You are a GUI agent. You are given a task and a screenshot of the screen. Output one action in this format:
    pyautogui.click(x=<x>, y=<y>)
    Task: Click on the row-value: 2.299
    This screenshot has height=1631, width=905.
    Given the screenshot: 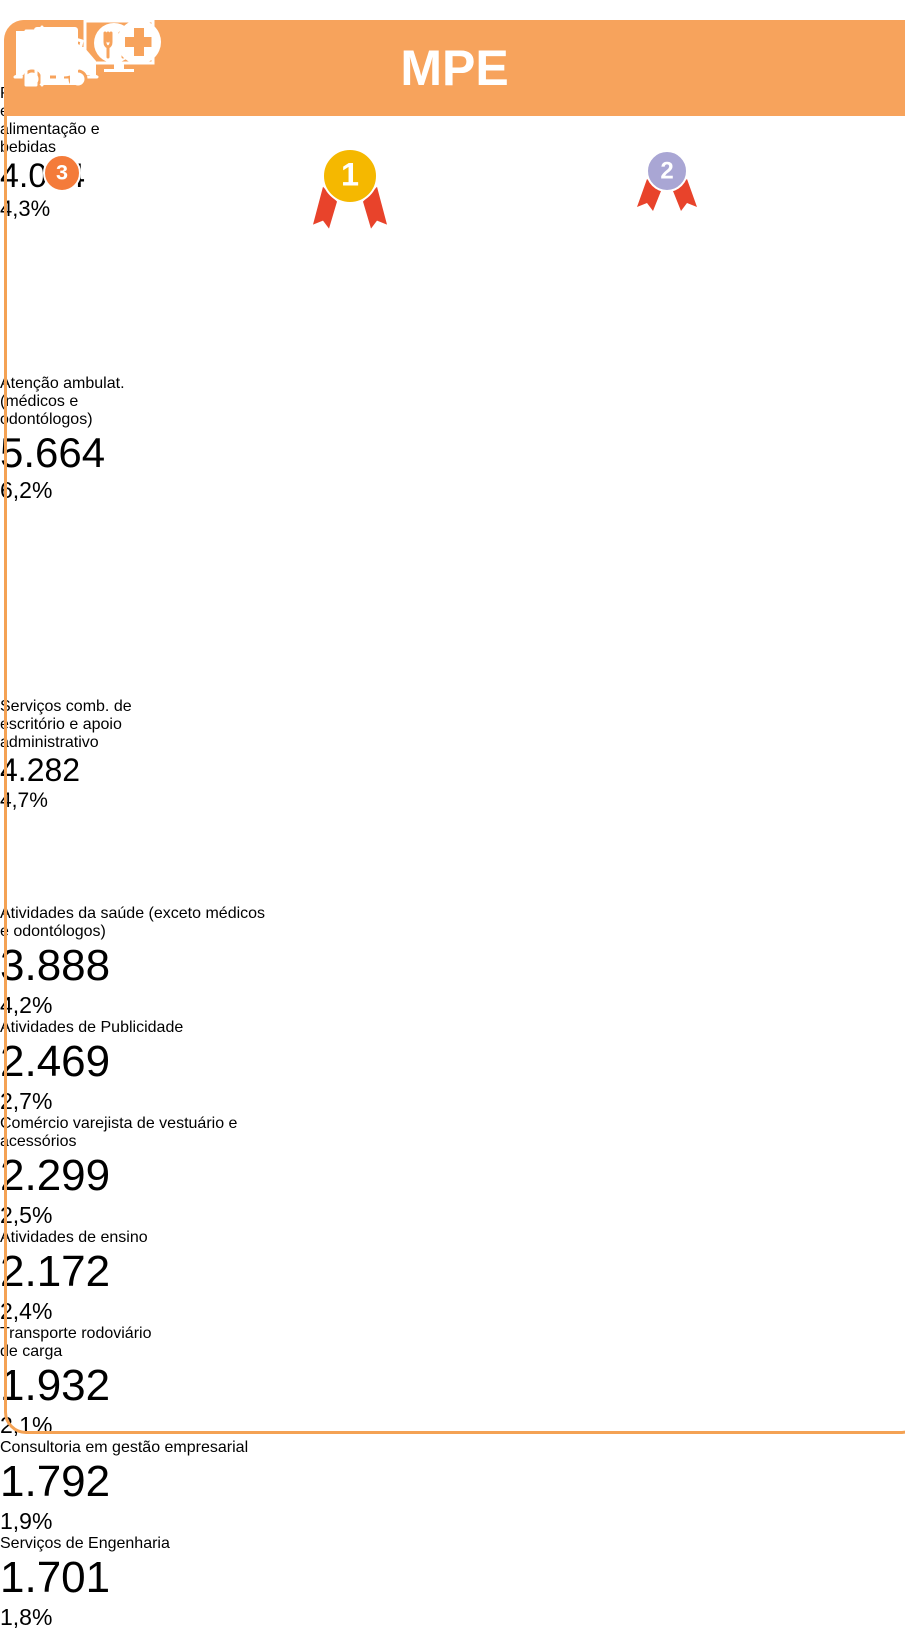 What is the action you would take?
    pyautogui.click(x=55, y=1175)
    